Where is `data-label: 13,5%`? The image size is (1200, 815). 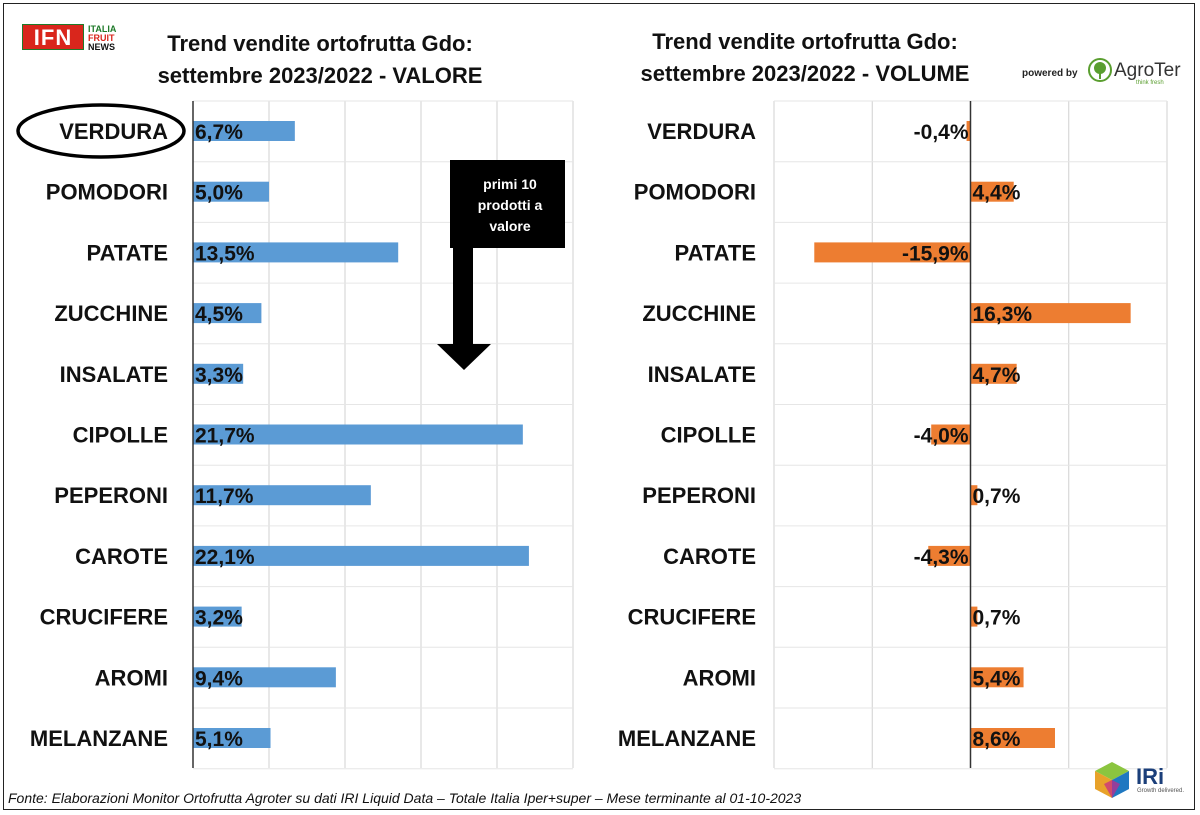 data-label: 13,5% is located at coordinates (225, 253).